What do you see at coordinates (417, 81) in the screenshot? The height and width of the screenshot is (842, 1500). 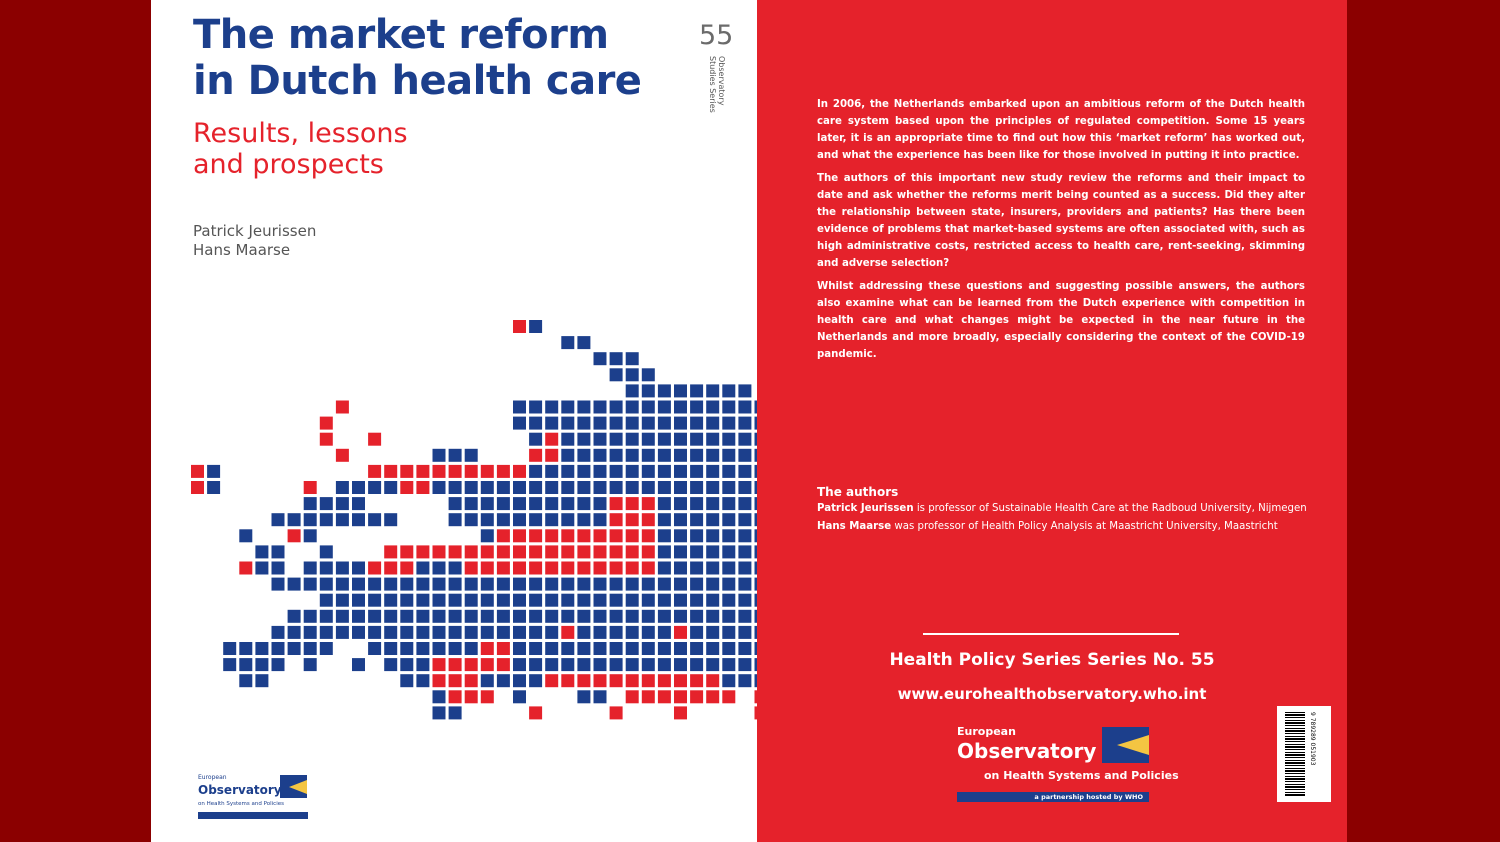 I see `book-title-line-2: in Dutch health care` at bounding box center [417, 81].